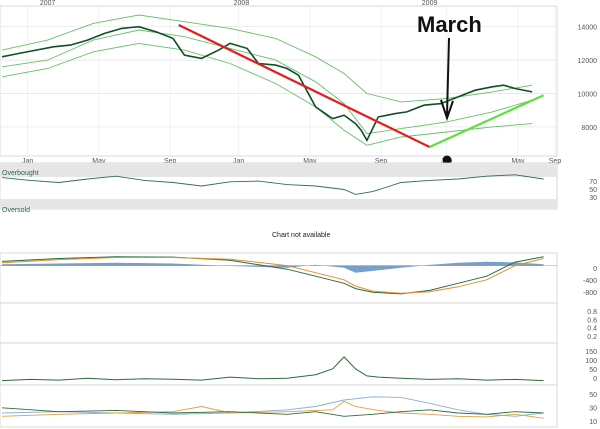  Describe the element at coordinates (591, 361) in the screenshot. I see `volatility-y-tick: 100` at that location.